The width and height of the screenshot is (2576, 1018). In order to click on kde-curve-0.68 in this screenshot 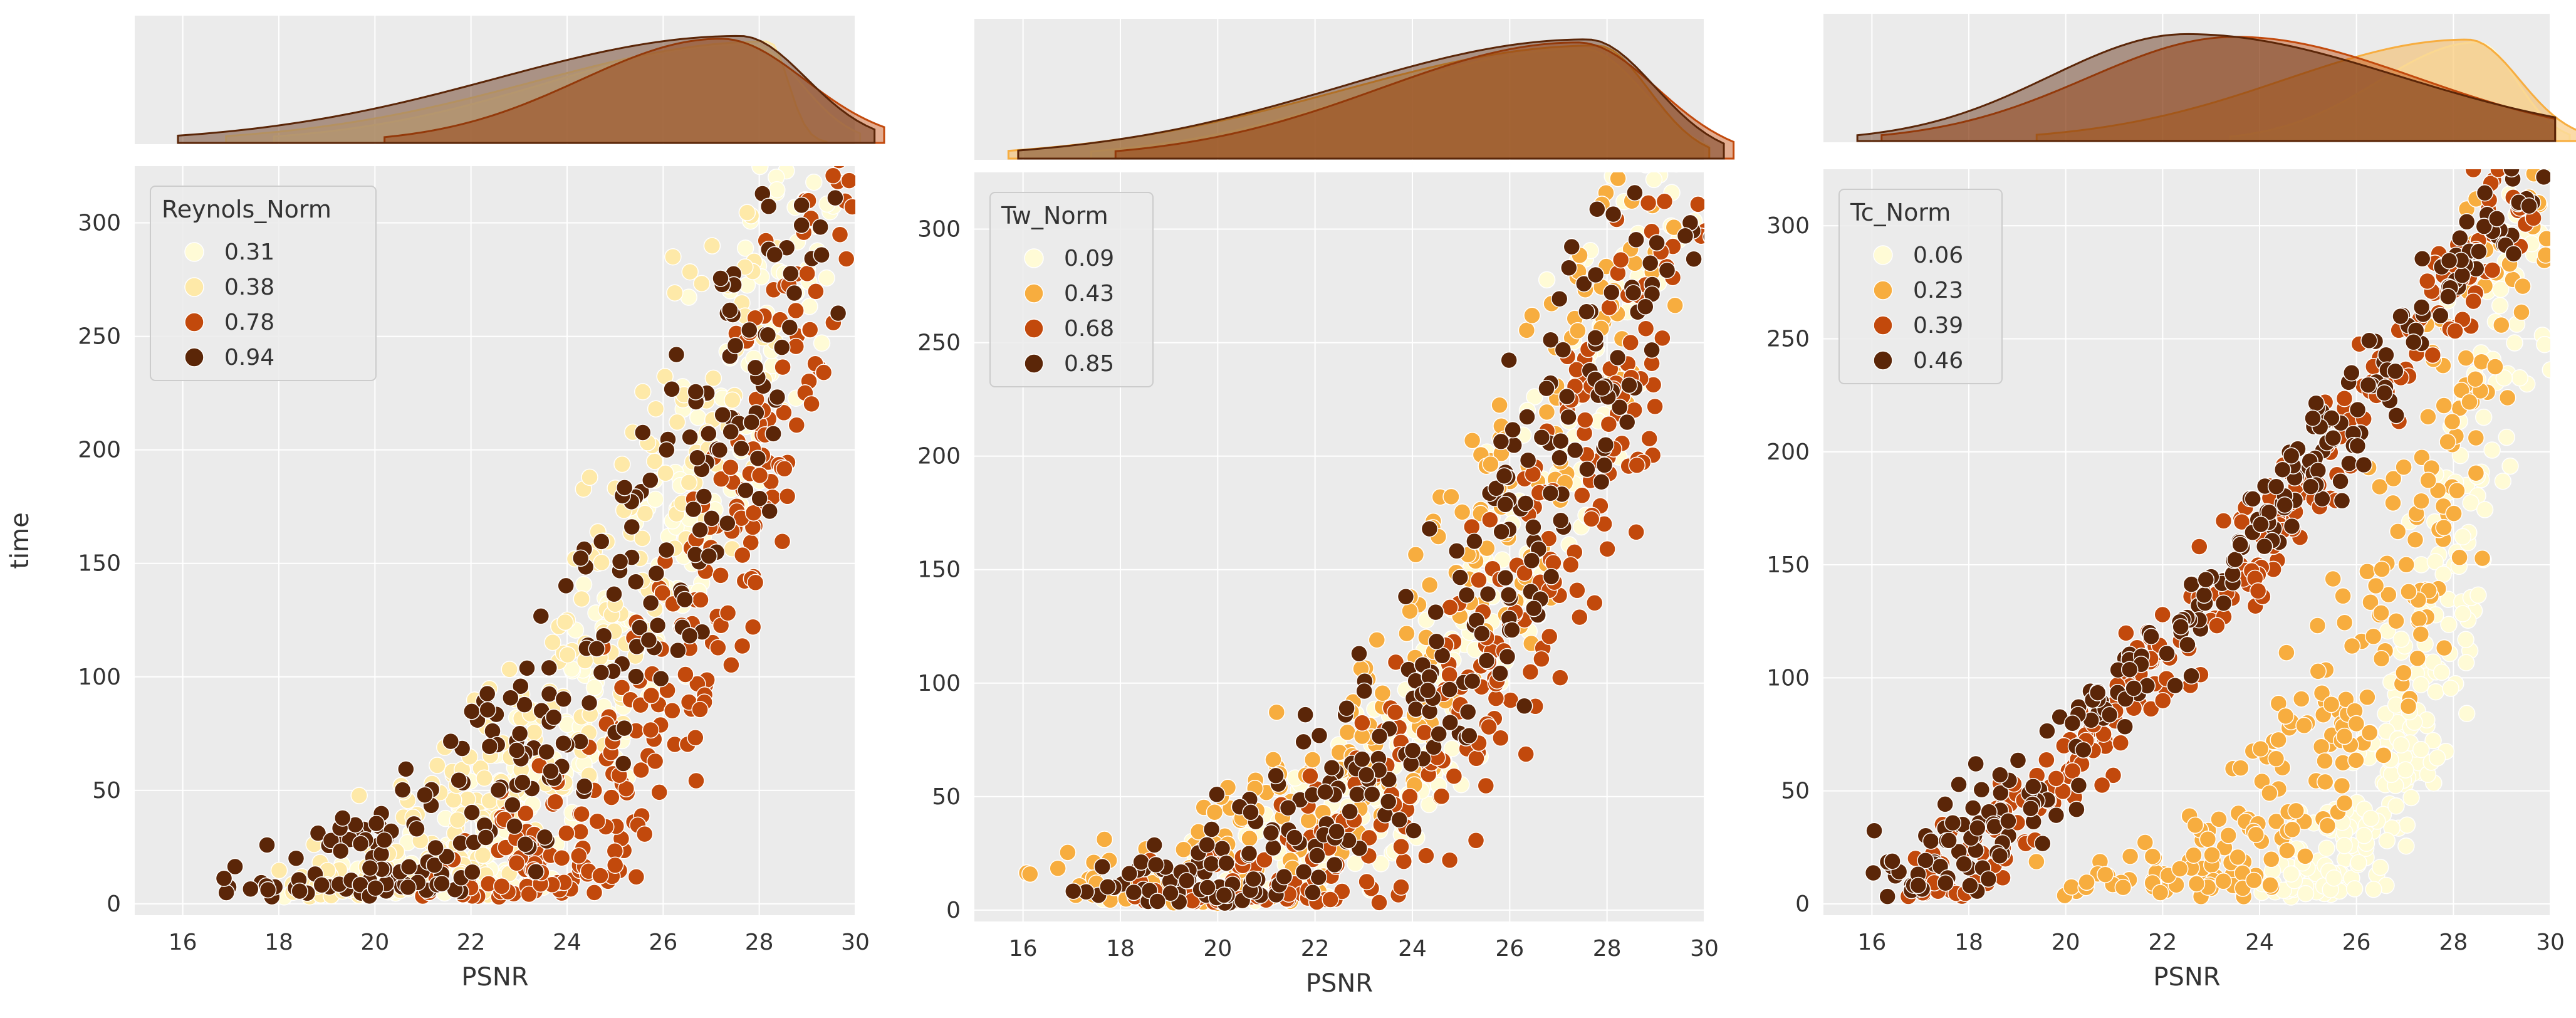, I will do `click(1424, 100)`.